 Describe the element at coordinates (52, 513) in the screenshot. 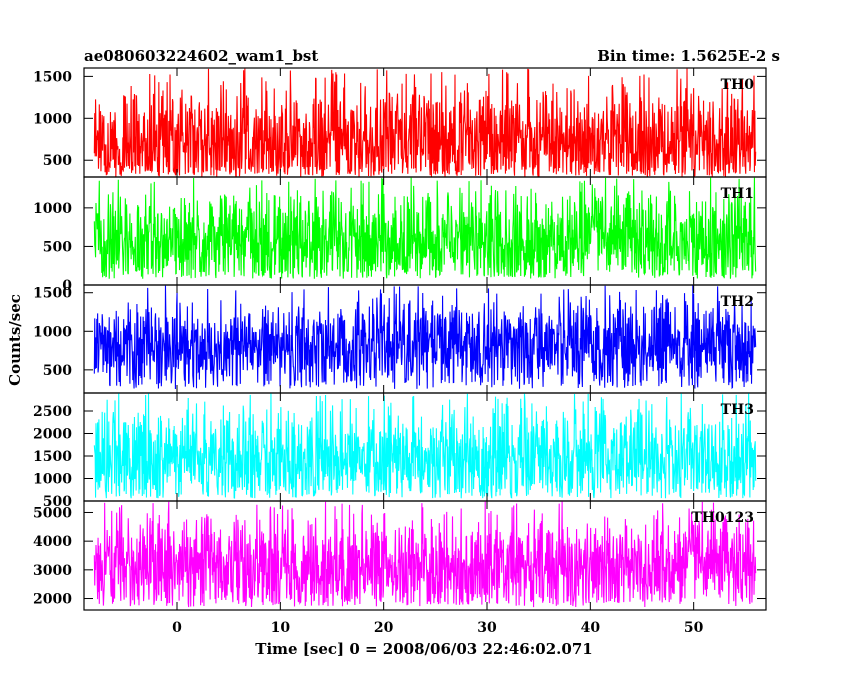

I see `y-tick-label: 5000` at that location.